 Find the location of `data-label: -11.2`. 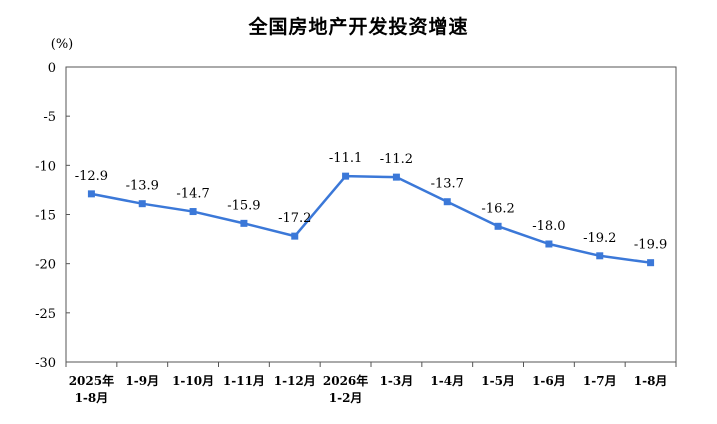

data-label: -11.2 is located at coordinates (396, 159).